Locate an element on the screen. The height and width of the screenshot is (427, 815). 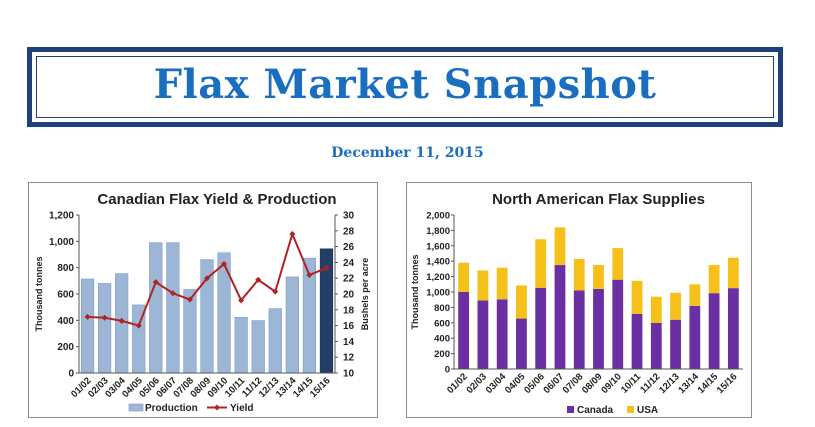
x-tick-label: 05/06 is located at coordinates (534, 383).